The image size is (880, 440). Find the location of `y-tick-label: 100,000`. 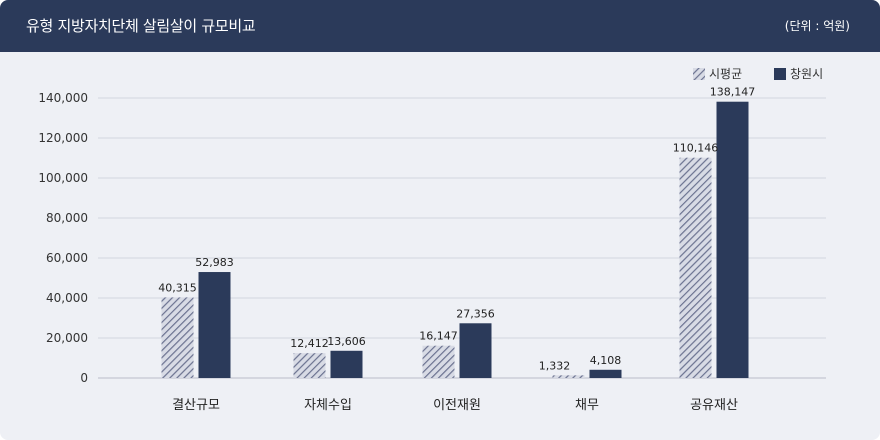

y-tick-label: 100,000 is located at coordinates (63, 178).